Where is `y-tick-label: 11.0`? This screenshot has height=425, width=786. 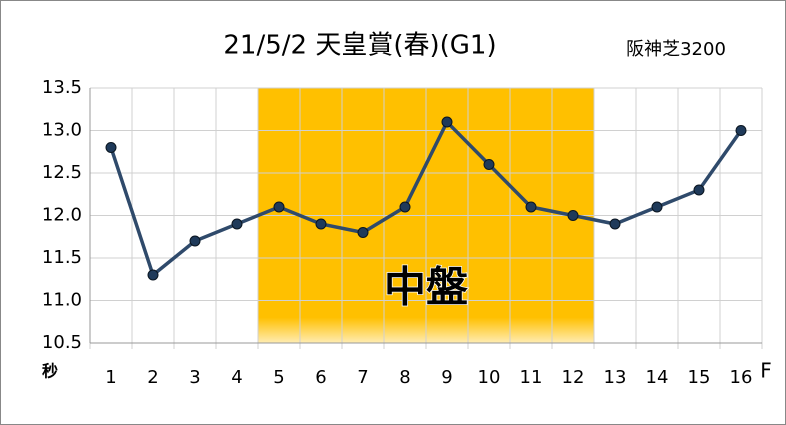 y-tick-label: 11.0 is located at coordinates (62, 300).